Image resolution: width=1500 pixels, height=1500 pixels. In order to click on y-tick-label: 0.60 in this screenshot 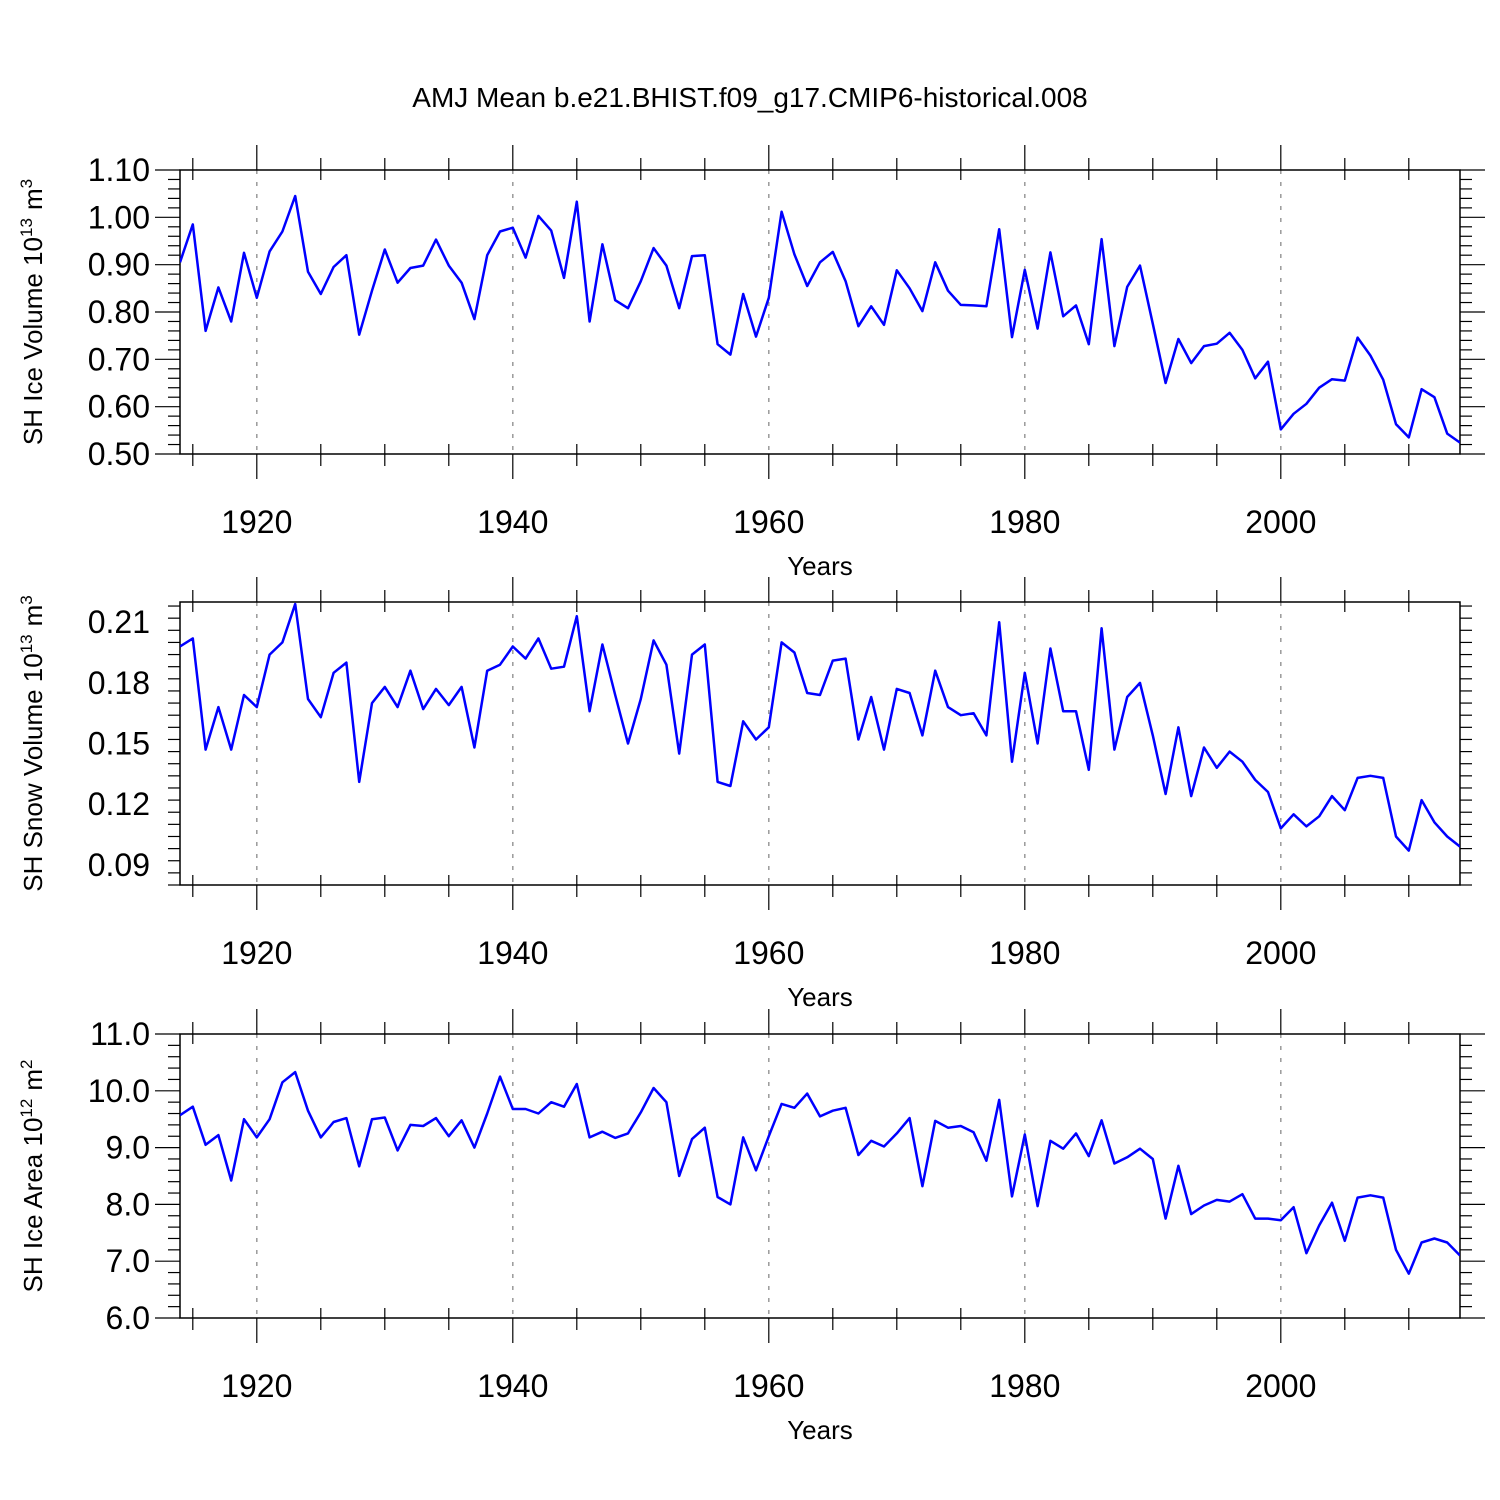, I will do `click(119, 407)`.